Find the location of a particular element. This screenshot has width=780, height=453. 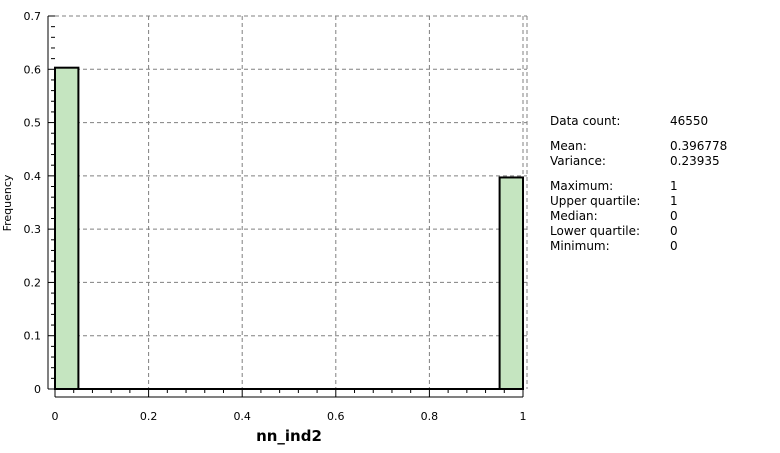

stat-label: Median: is located at coordinates (574, 216).